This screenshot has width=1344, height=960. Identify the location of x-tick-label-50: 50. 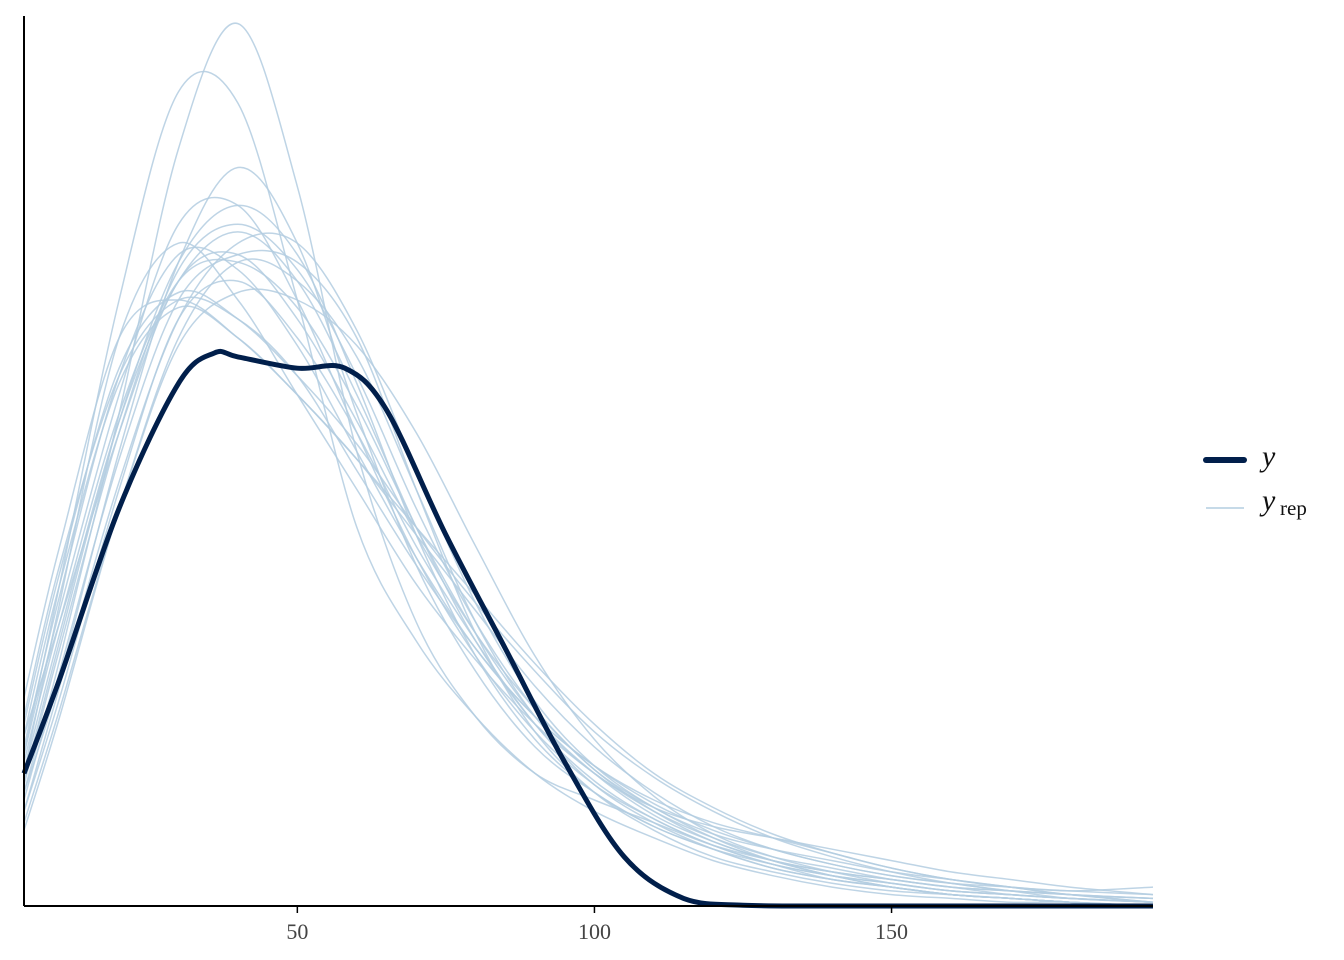
(297, 931).